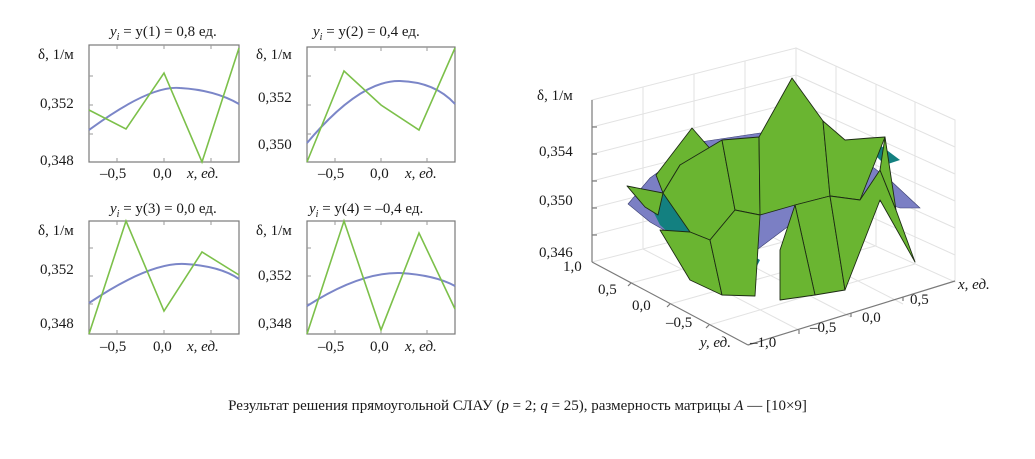  I want to click on panel-2-ytick-bot: 0,350, so click(275, 145).